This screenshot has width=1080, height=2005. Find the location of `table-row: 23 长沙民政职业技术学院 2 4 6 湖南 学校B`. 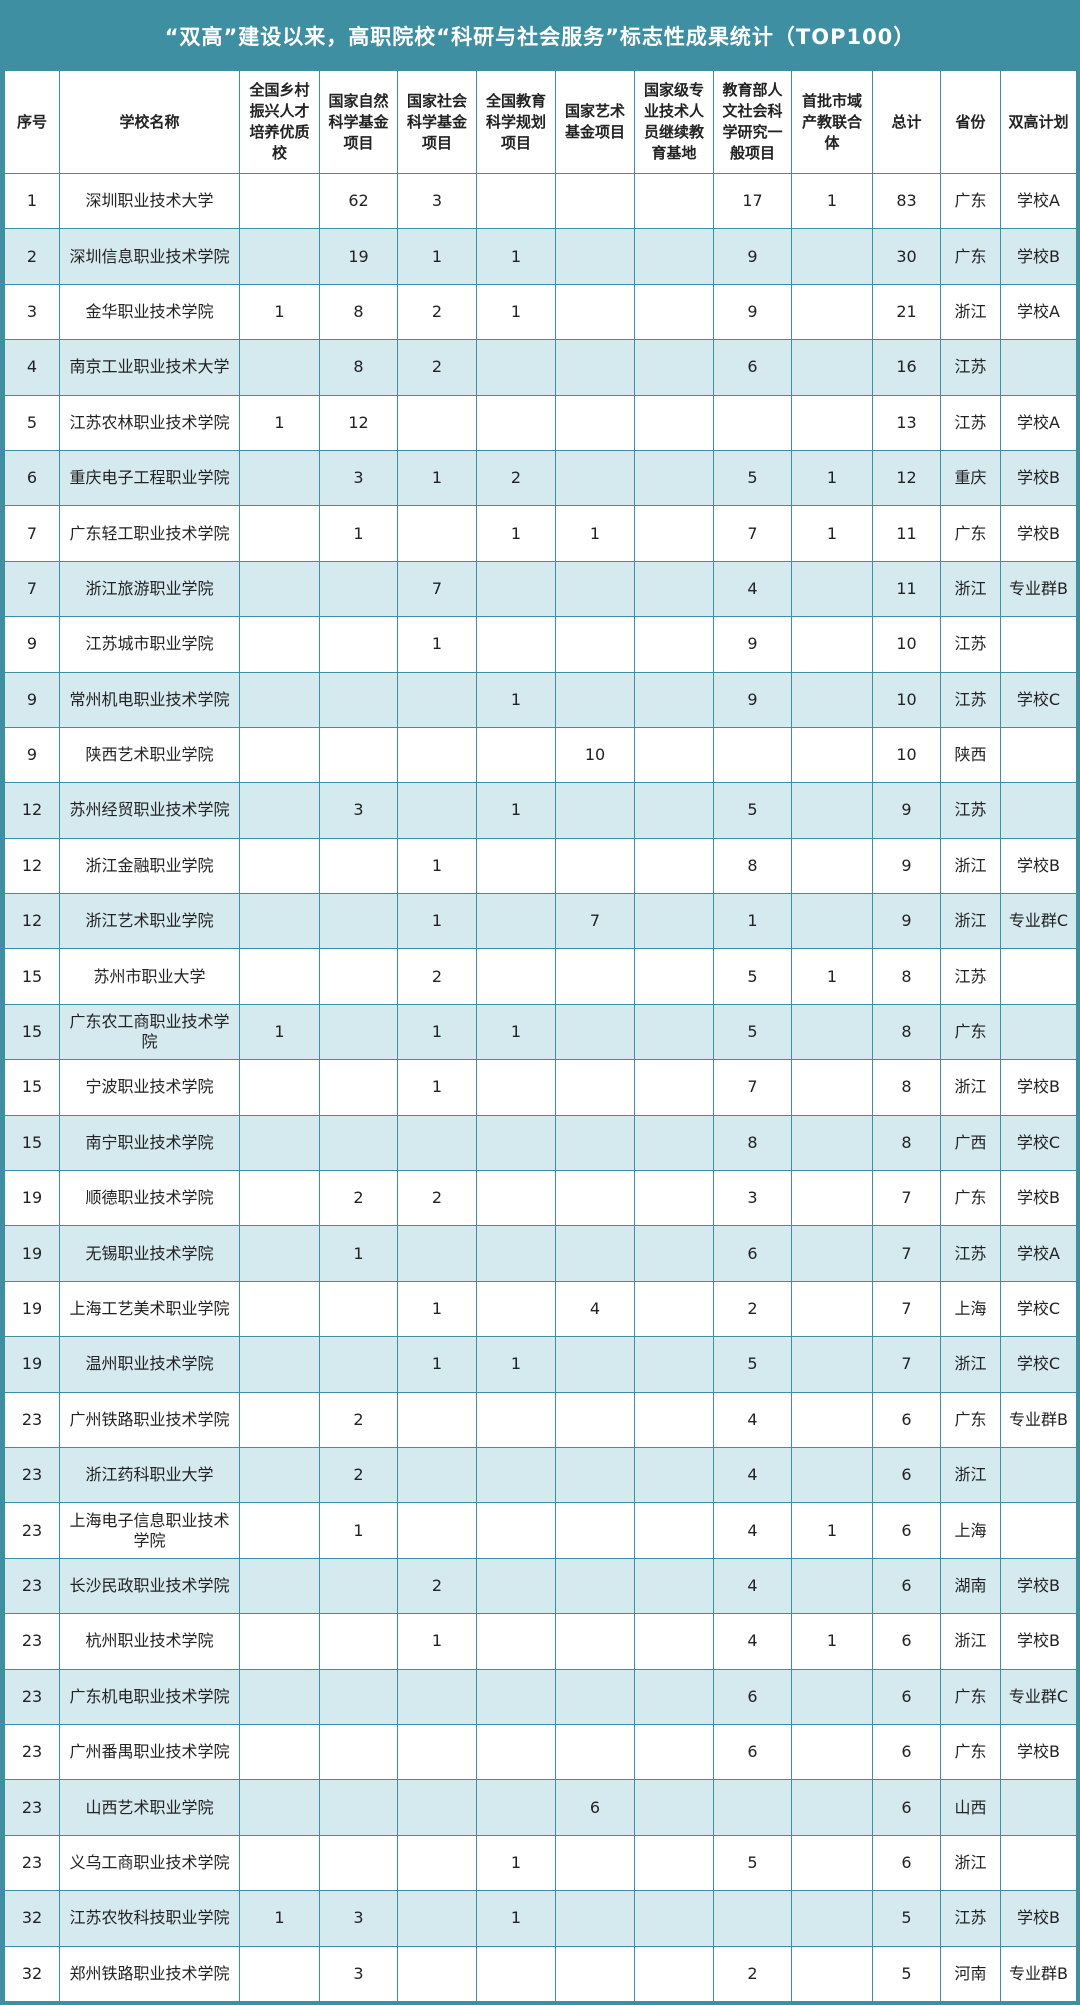

table-row: 23 长沙民政职业技术学院 2 4 6 湖南 学校B is located at coordinates (540, 1586).